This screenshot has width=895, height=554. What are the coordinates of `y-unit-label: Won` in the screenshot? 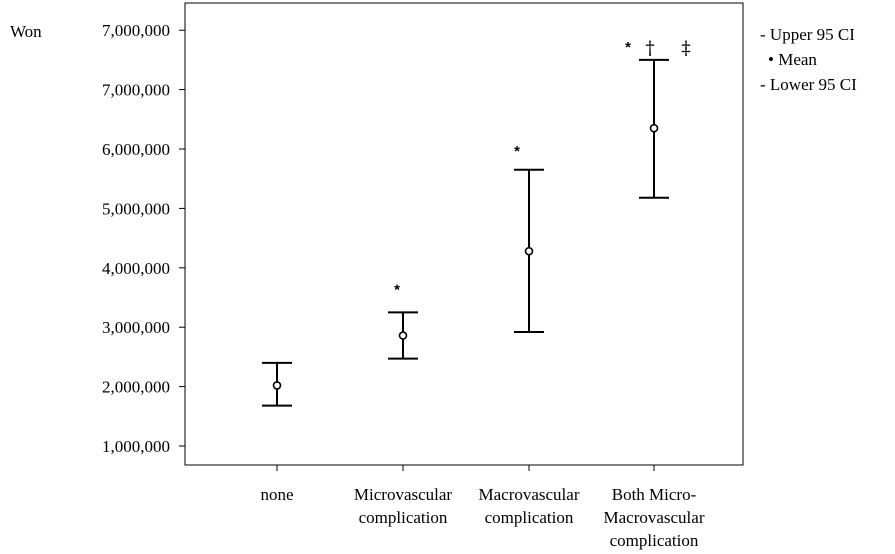 It's located at (26, 31).